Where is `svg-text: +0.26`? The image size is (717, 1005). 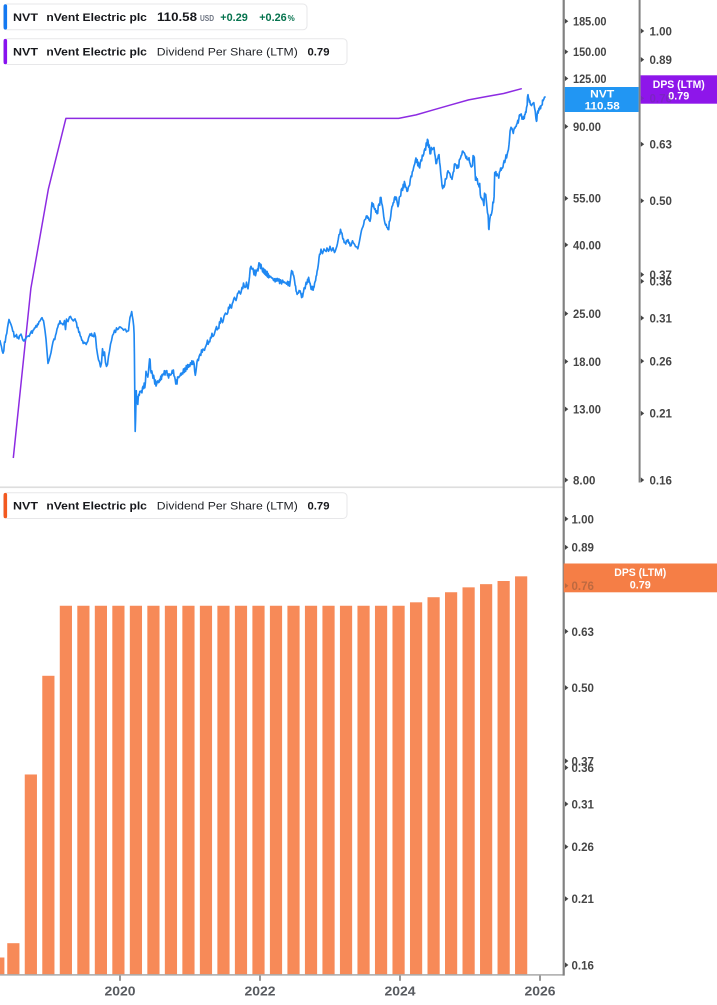 svg-text: +0.26 is located at coordinates (273, 18).